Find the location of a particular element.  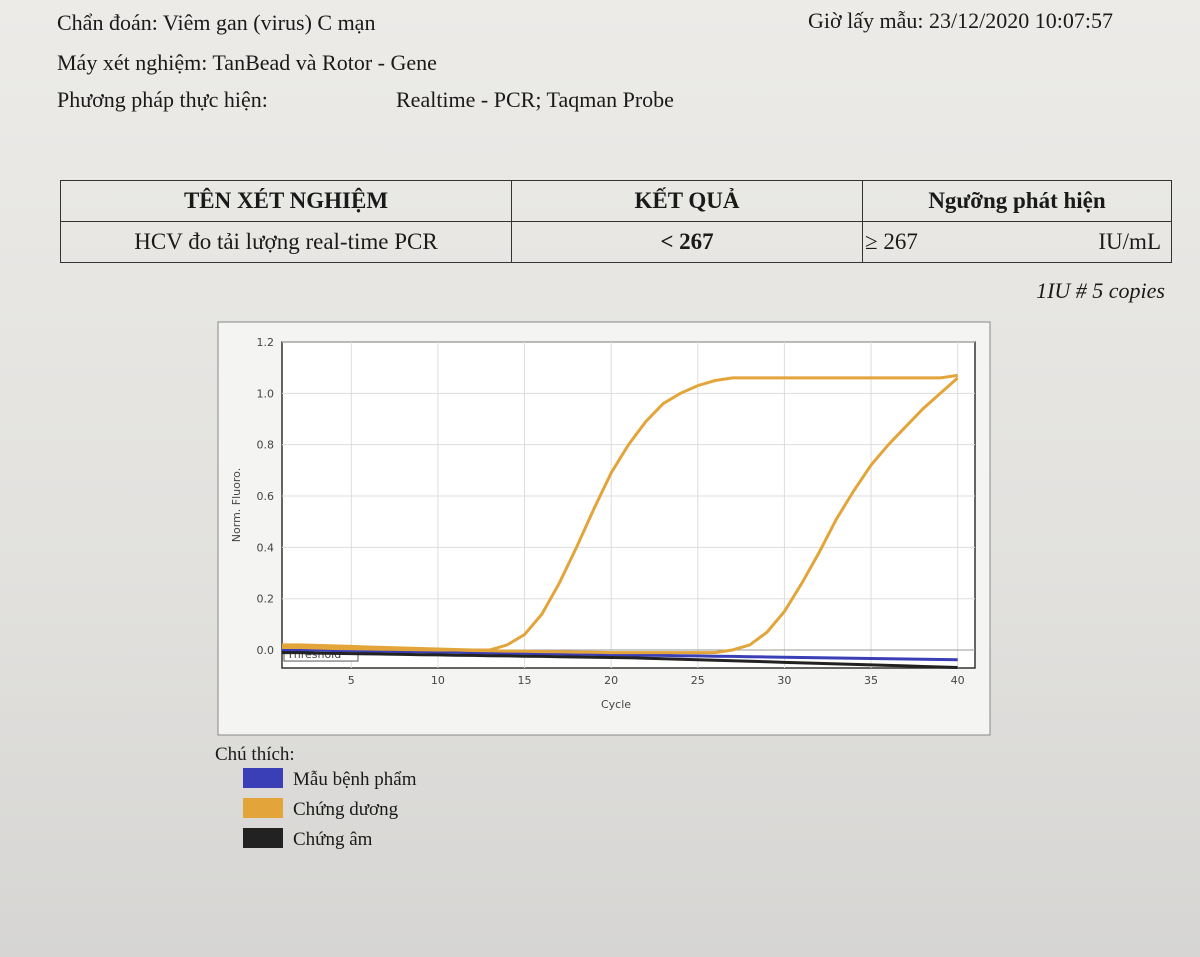

cell: HCV đo tải lượng real-time PCR is located at coordinates (286, 242).